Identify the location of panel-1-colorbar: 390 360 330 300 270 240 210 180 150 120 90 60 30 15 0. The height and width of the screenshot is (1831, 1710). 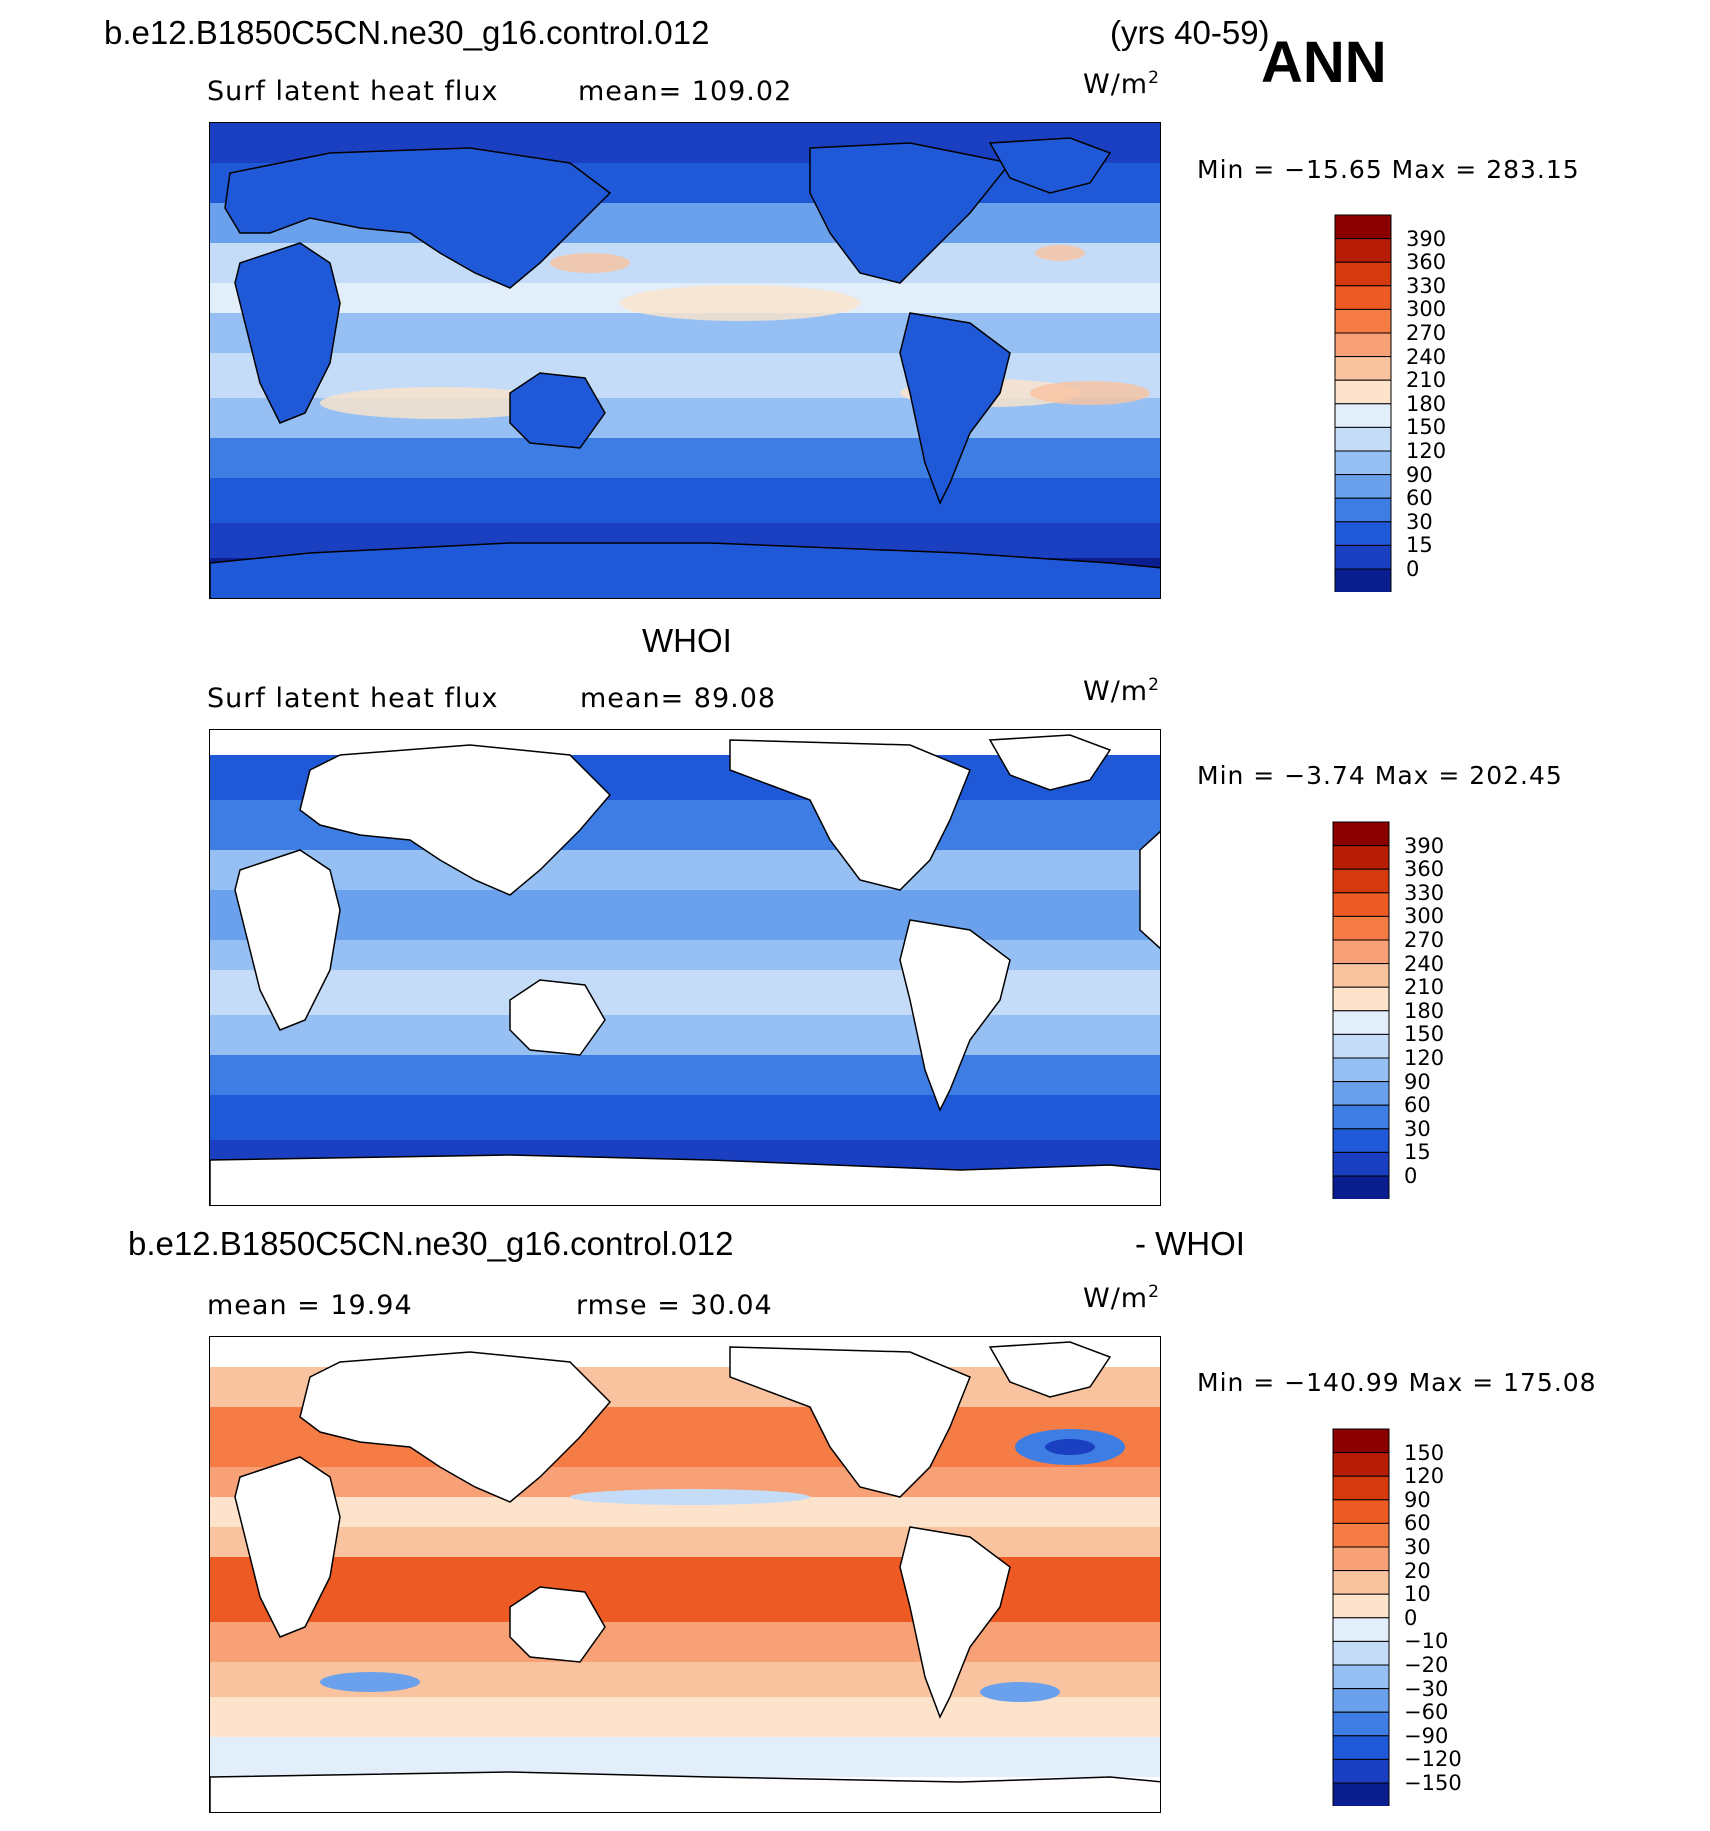
(1390, 405).